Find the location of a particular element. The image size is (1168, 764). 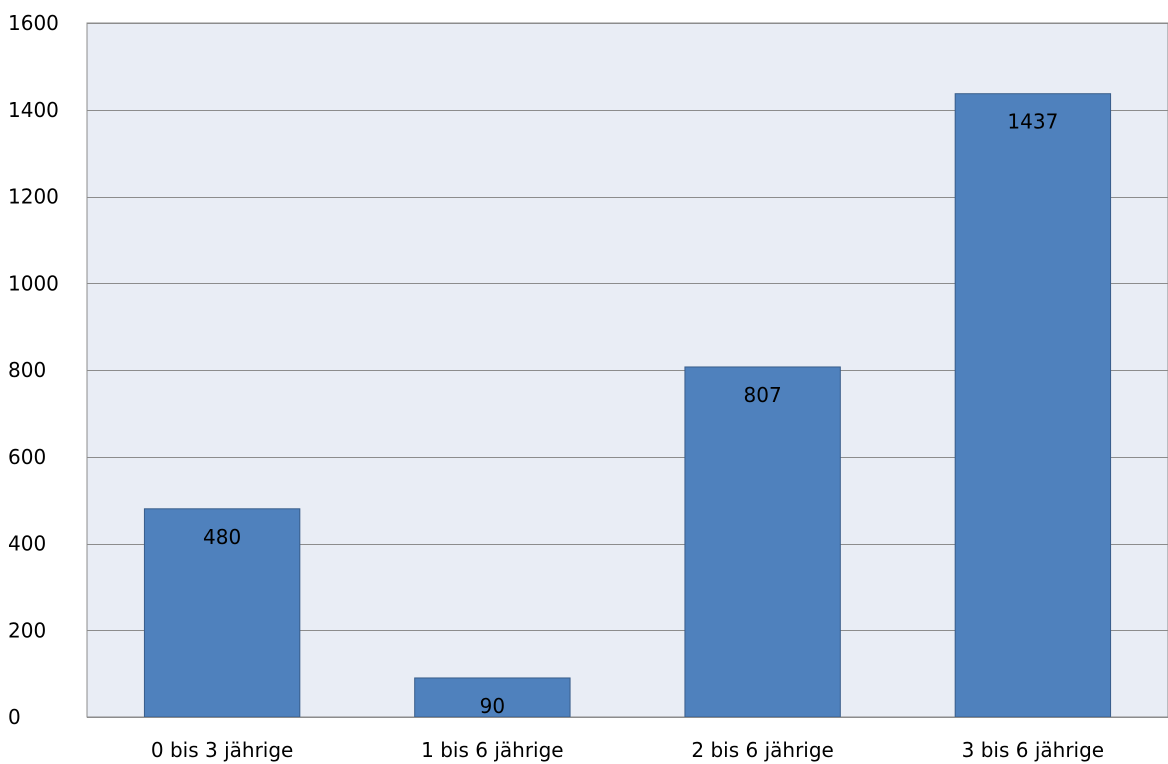

data-label-3: 807 is located at coordinates (763, 395).